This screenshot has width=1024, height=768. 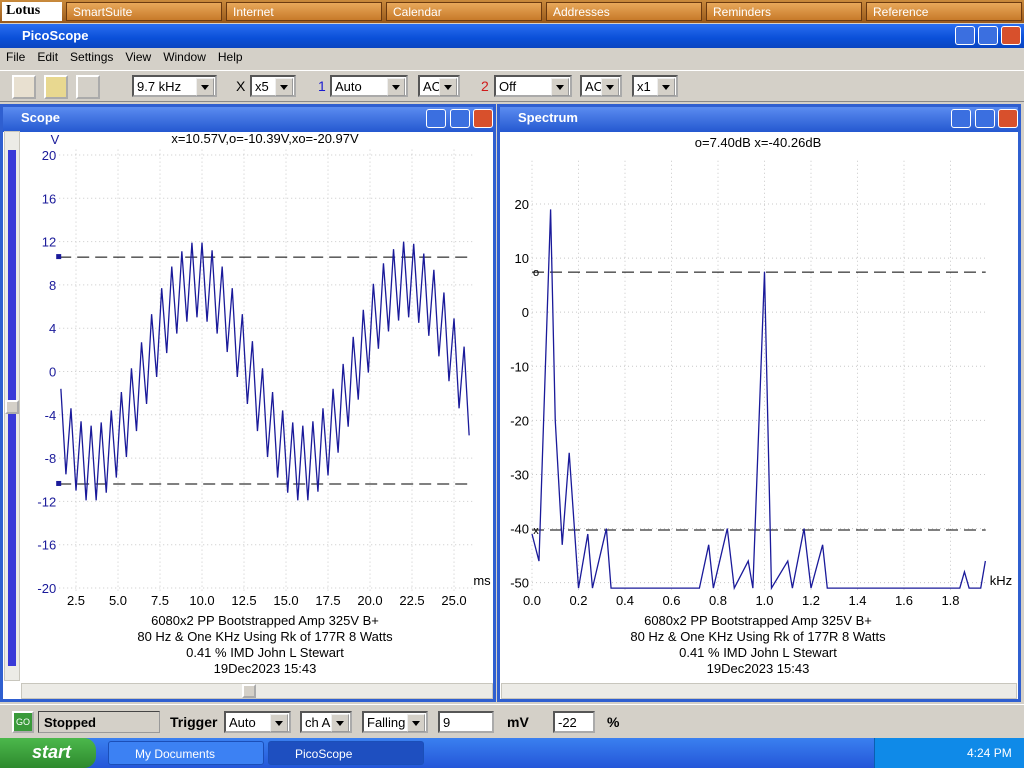 I want to click on x-tick-label: 0.0, so click(x=532, y=600).